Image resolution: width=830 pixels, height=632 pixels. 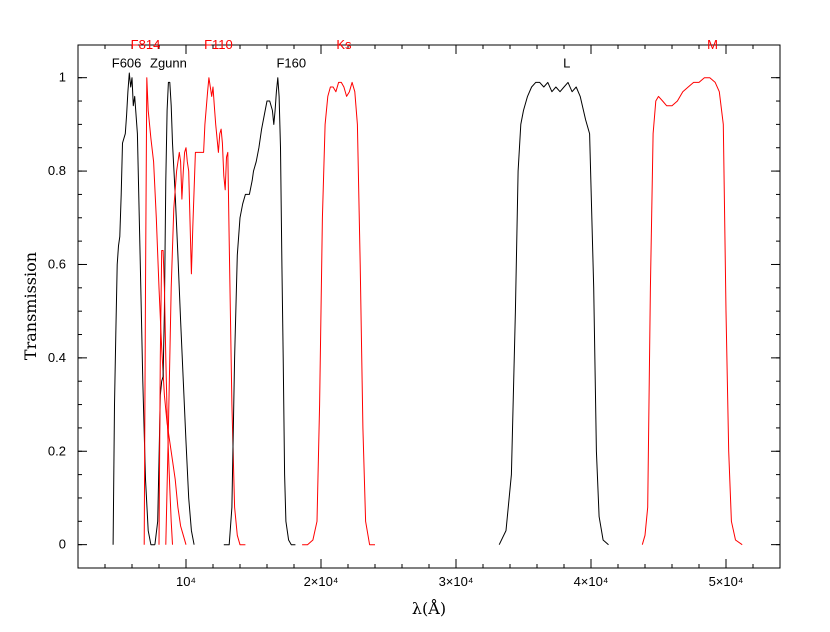 What do you see at coordinates (57, 450) in the screenshot?
I see `y-tick-label: 0.2` at bounding box center [57, 450].